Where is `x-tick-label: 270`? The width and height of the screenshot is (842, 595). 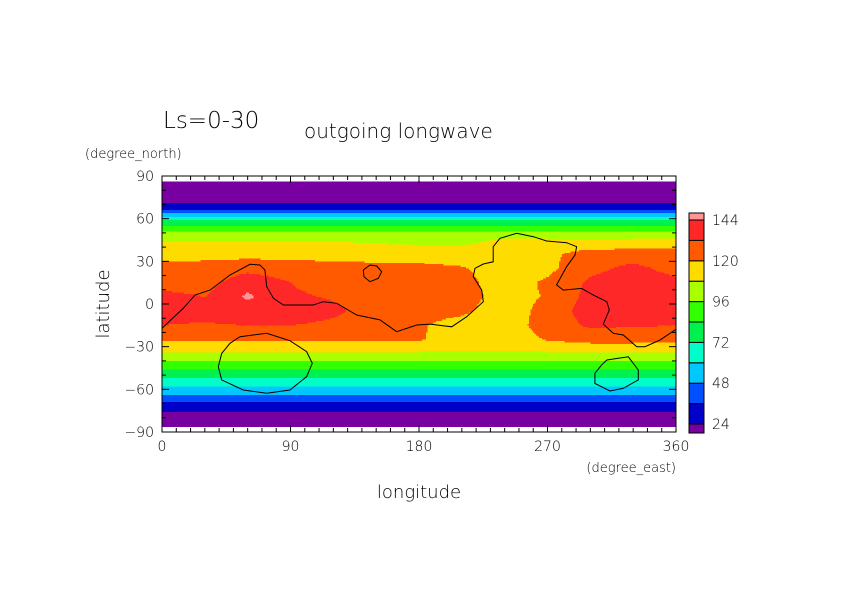
x-tick-label: 270 is located at coordinates (547, 447).